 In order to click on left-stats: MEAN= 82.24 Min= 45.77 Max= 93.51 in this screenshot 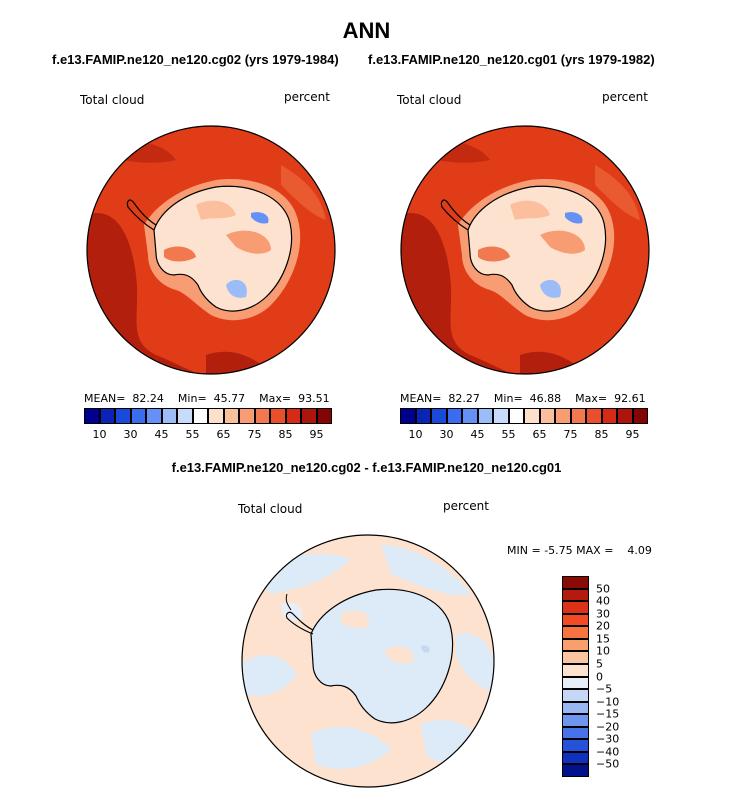, I will do `click(207, 398)`.